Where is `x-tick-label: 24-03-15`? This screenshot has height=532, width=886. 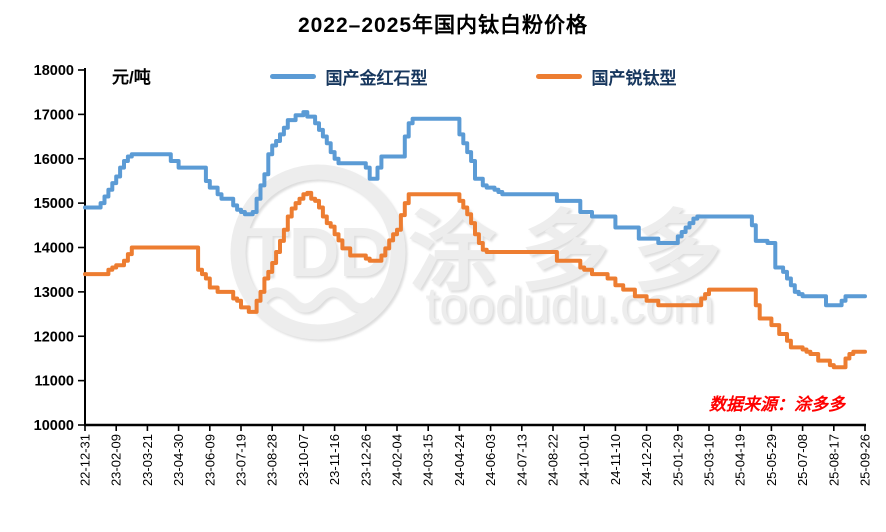
x-tick-label: 24-03-15 is located at coordinates (428, 460).